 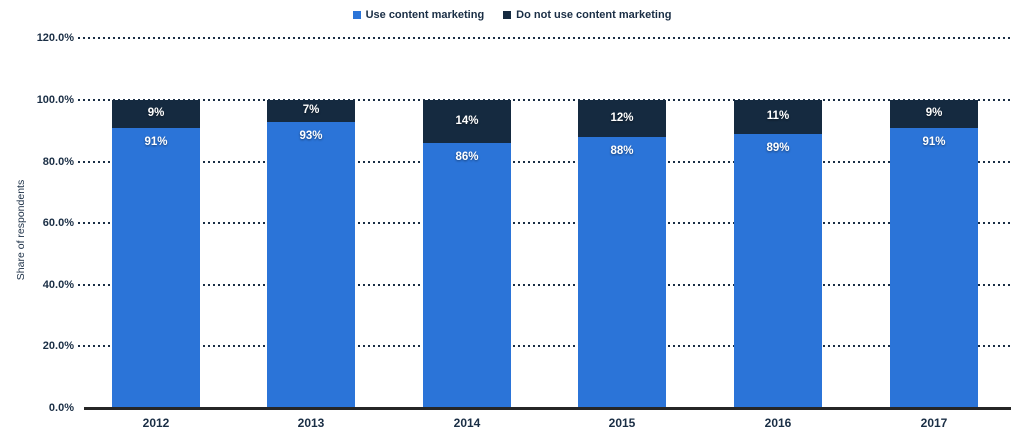 What do you see at coordinates (58, 346) in the screenshot?
I see `y-tick-label-20: 20.0%` at bounding box center [58, 346].